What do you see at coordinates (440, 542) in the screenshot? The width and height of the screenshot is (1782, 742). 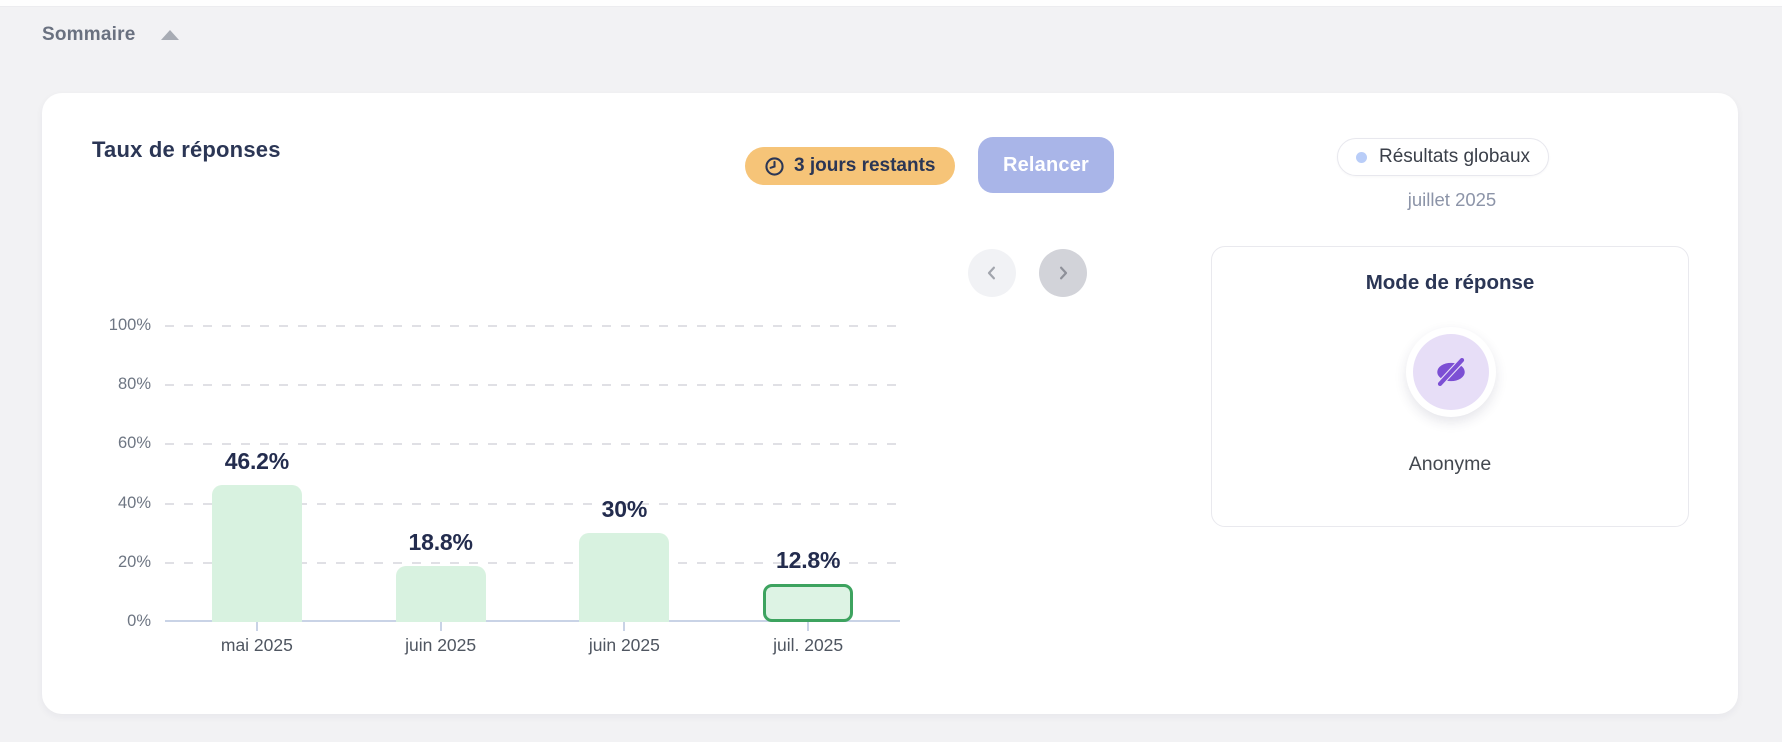 I see `bar-value-label: 18.8%` at bounding box center [440, 542].